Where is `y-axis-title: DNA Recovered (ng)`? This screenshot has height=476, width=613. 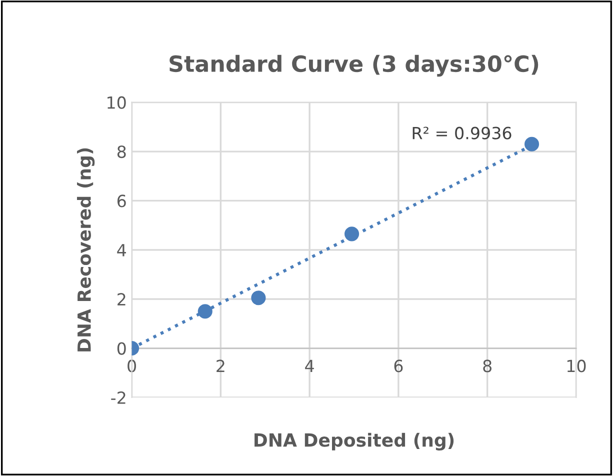 y-axis-title: DNA Recovered (ng) is located at coordinates (86, 250).